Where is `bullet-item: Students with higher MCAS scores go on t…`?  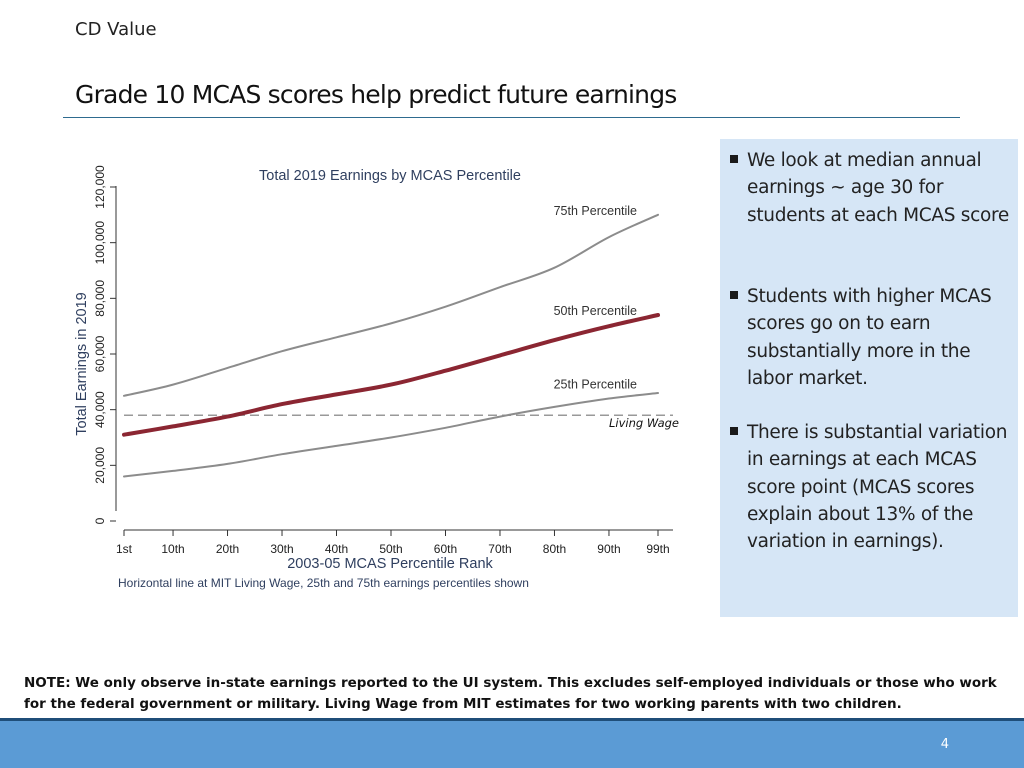
bullet-item: Students with higher MCAS scores go on t… is located at coordinates (870, 337).